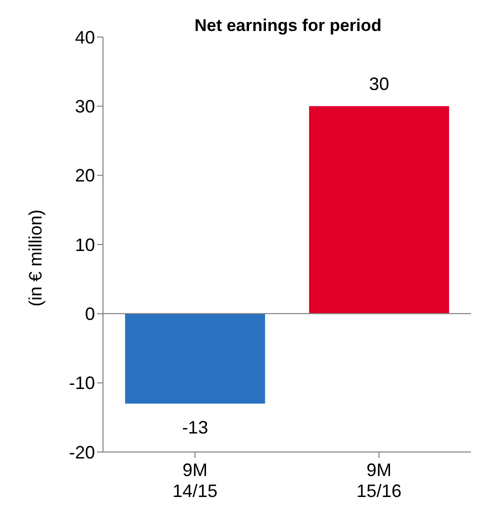 This screenshot has width=479, height=522. What do you see at coordinates (195, 480) in the screenshot?
I see `x-tick-label: 9M 14/15` at bounding box center [195, 480].